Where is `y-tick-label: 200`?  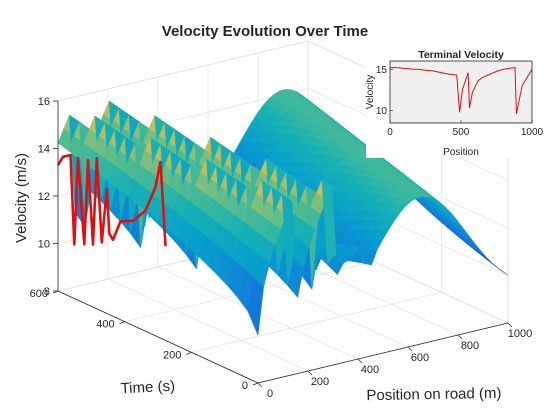
y-tick-label: 200 is located at coordinates (172, 355).